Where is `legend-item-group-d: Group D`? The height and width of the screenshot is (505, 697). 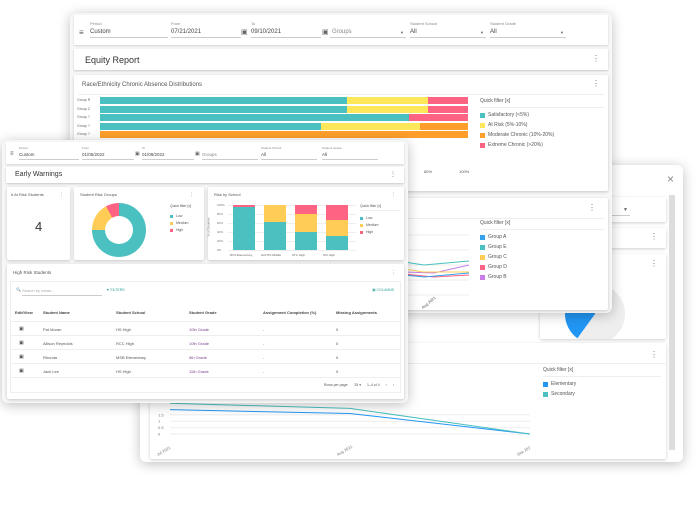
legend-item-group-d: Group D is located at coordinates (542, 267).